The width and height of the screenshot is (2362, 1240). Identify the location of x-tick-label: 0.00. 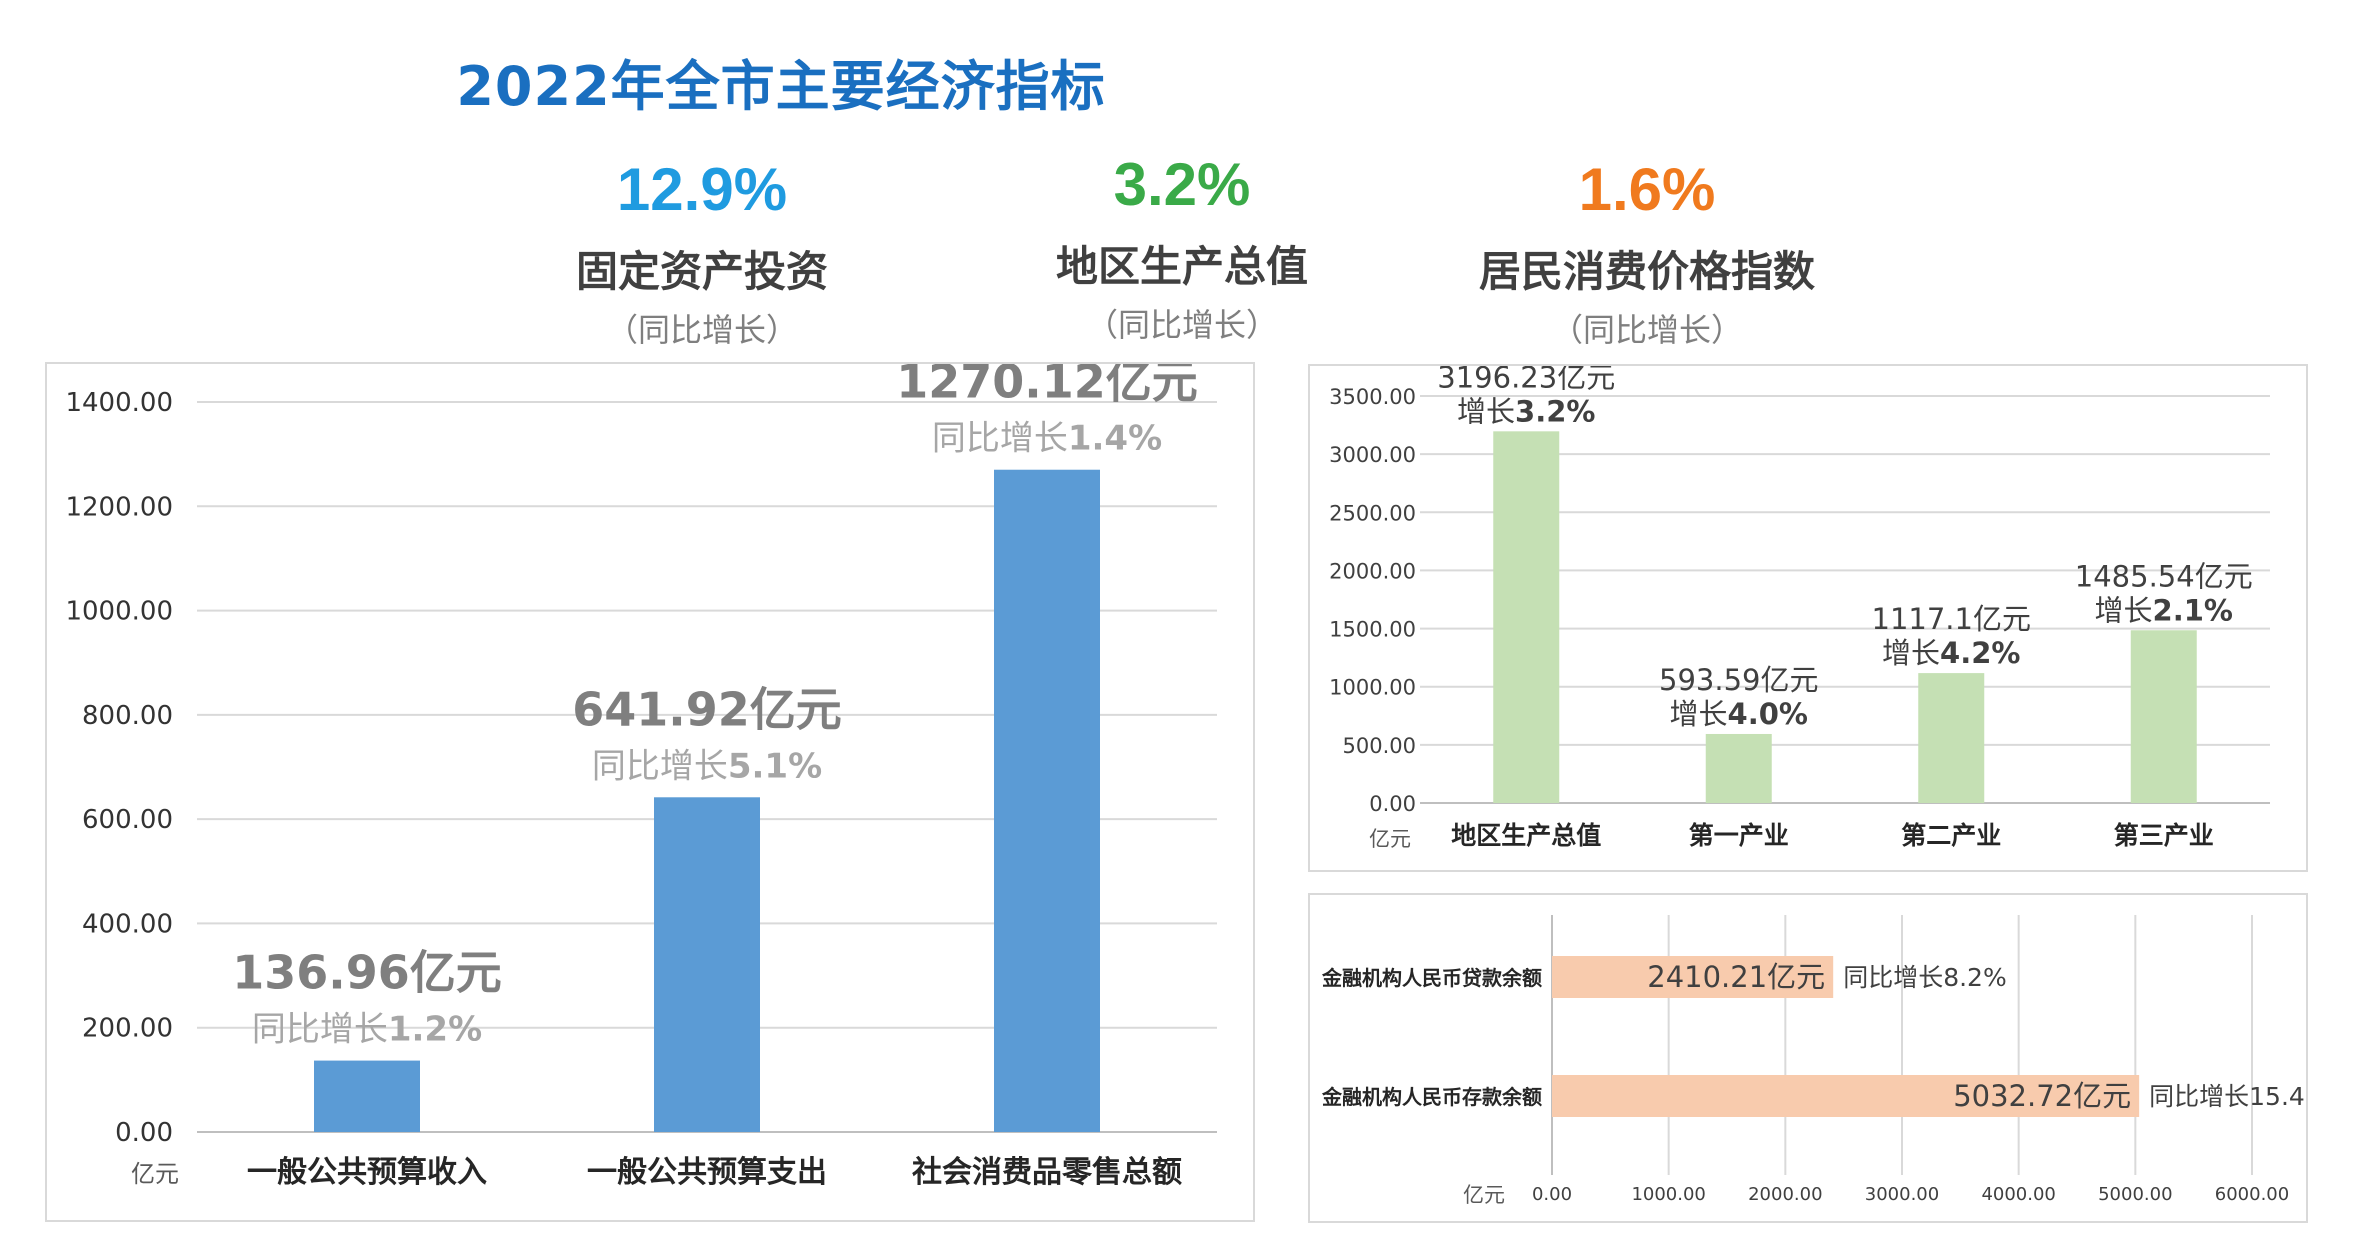
(1552, 1194).